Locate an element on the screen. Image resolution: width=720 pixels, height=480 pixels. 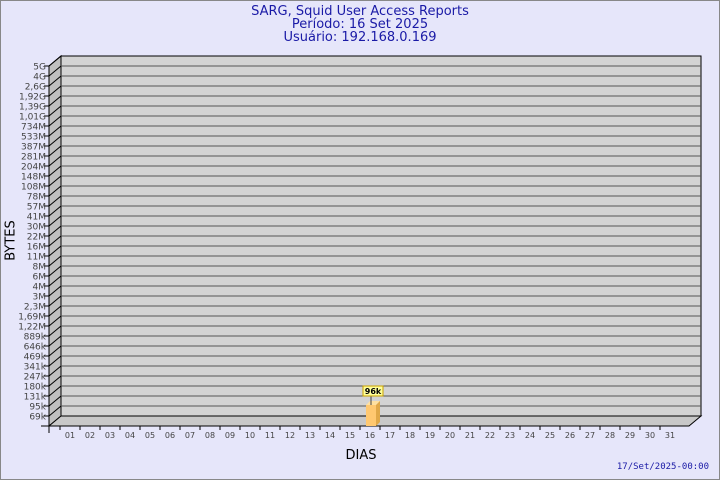
bar-label-box is located at coordinates (373, 391).